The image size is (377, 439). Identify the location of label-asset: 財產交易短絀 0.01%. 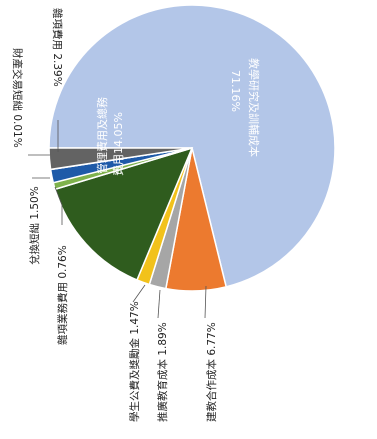
(17, 98).